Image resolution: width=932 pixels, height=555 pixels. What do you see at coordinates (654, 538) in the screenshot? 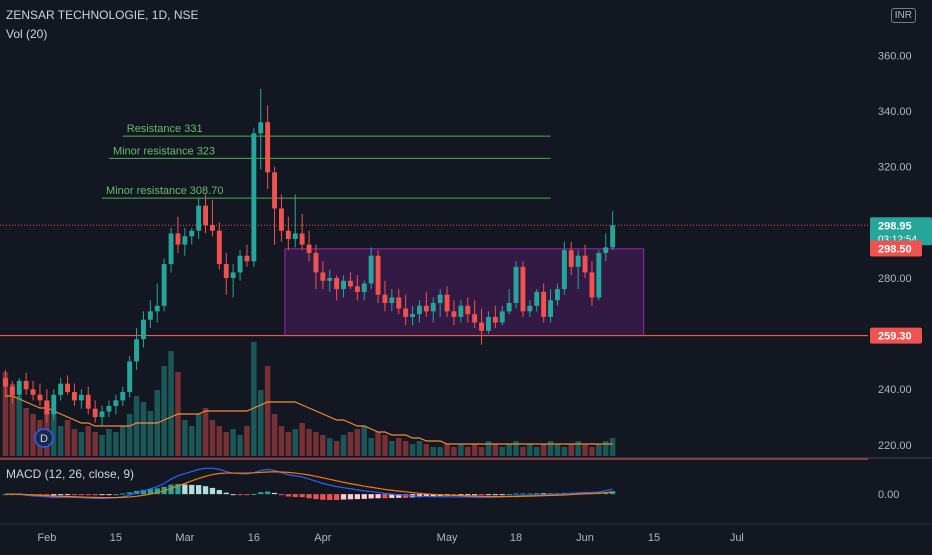
I see `x-tick-label: 15` at bounding box center [654, 538].